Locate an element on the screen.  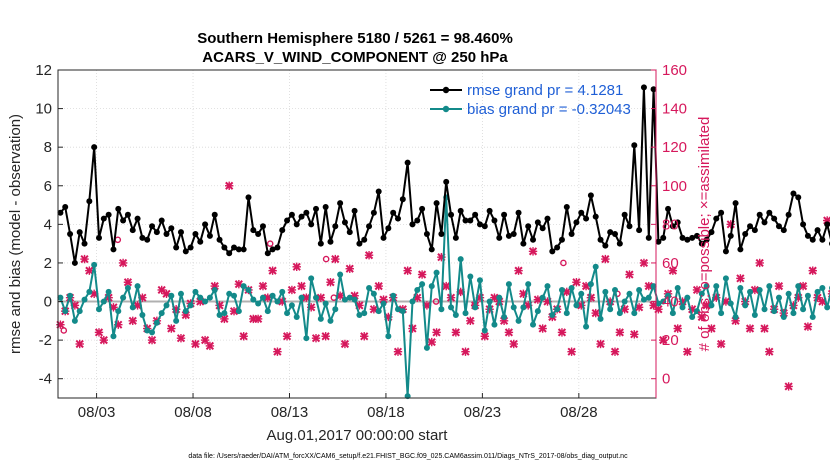
legend-rmse-marker is located at coordinates (446, 90).